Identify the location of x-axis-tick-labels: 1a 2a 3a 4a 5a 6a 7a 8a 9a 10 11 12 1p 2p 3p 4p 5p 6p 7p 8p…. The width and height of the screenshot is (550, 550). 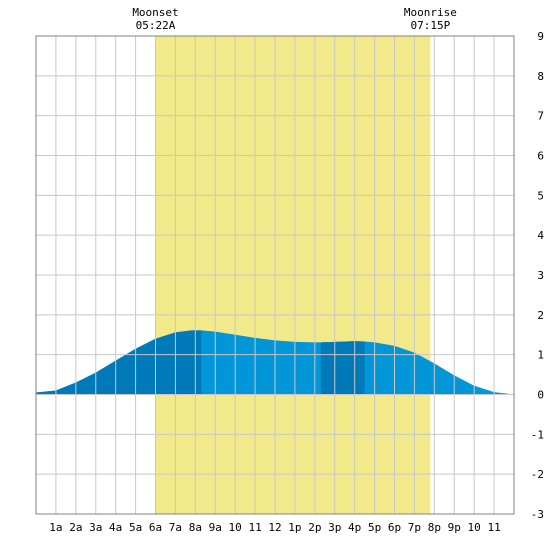
(274, 527).